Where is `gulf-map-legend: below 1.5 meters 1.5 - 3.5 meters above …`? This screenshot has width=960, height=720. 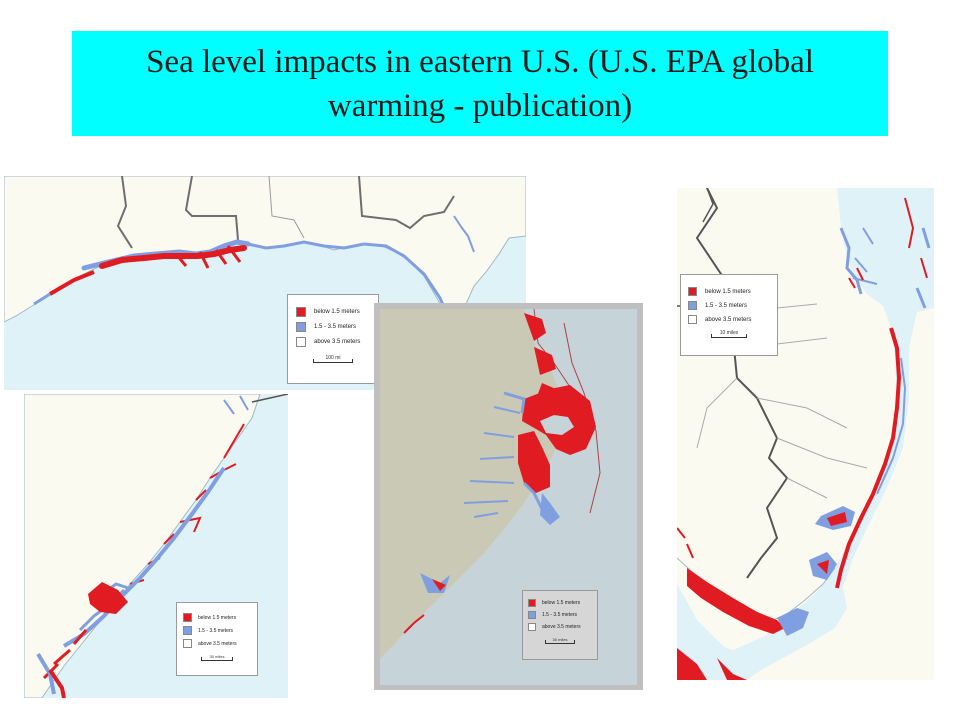 gulf-map-legend: below 1.5 meters 1.5 - 3.5 meters above … is located at coordinates (333, 339).